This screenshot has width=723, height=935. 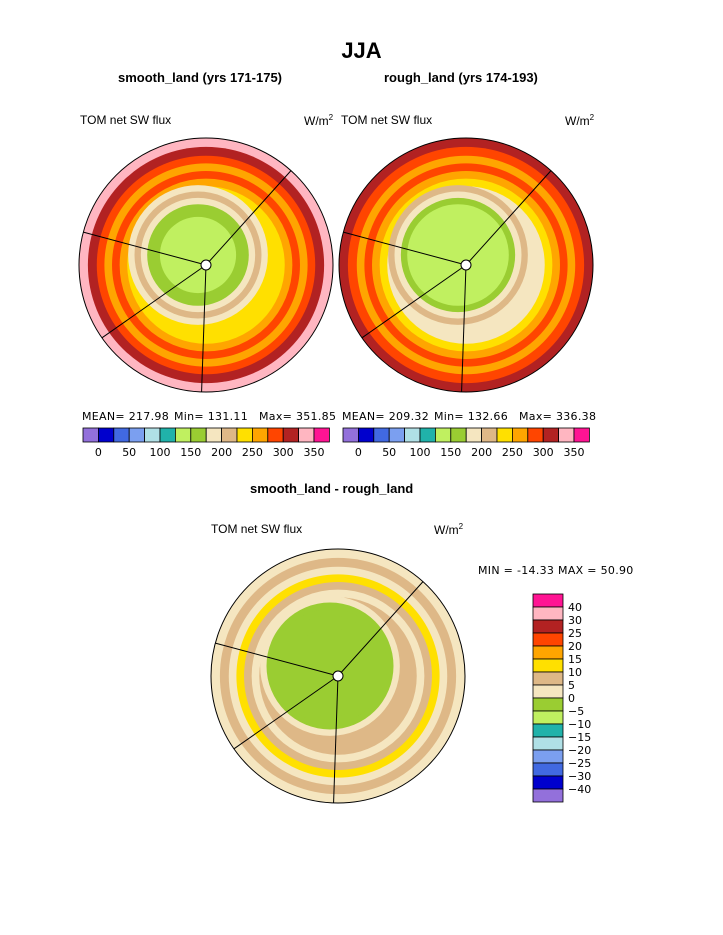 What do you see at coordinates (200, 77) in the screenshot?
I see `panel1-subtitle: smooth_land (yrs 171-175)` at bounding box center [200, 77].